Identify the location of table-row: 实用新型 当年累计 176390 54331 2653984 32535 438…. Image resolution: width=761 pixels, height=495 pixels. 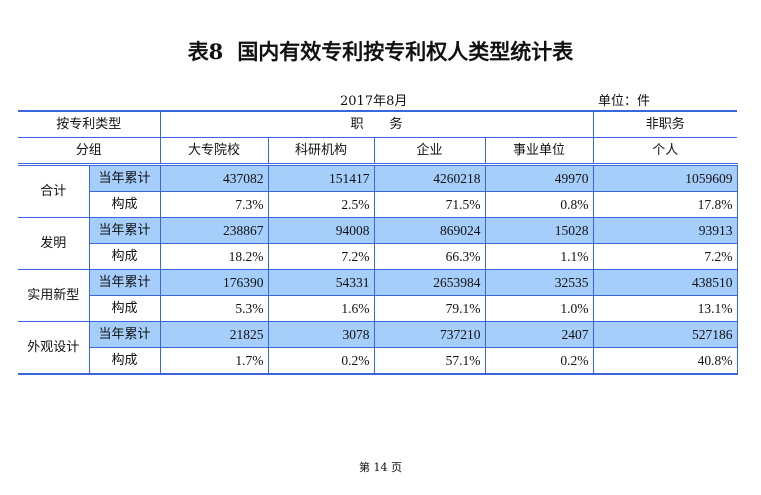
(378, 295).